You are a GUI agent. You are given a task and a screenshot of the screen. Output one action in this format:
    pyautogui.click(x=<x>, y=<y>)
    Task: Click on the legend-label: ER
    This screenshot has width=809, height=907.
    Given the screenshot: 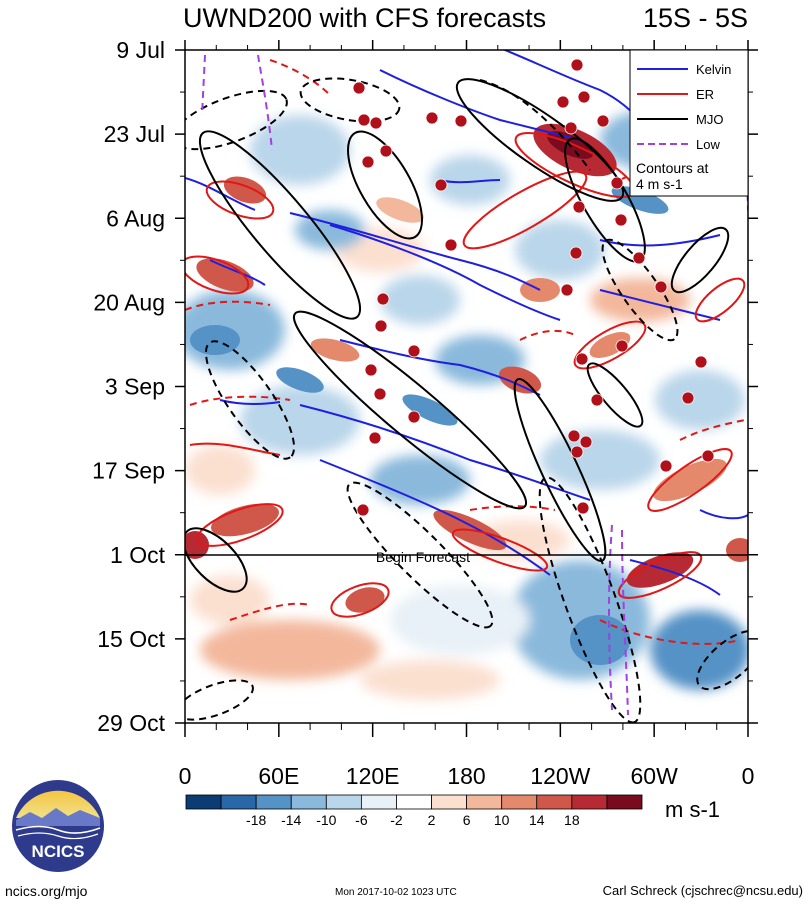 What is the action you would take?
    pyautogui.click(x=705, y=94)
    